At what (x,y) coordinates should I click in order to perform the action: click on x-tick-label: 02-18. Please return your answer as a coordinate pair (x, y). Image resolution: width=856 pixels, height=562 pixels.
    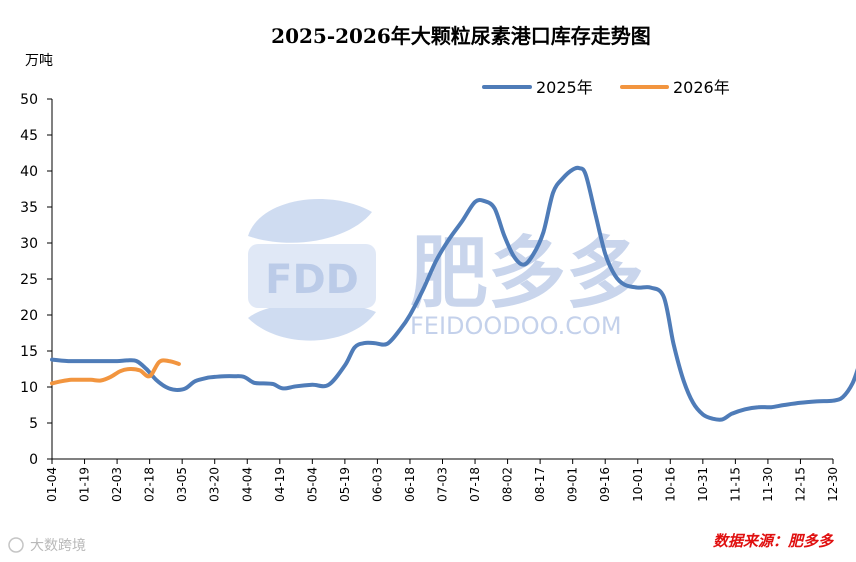
    Looking at the image, I should click on (150, 484).